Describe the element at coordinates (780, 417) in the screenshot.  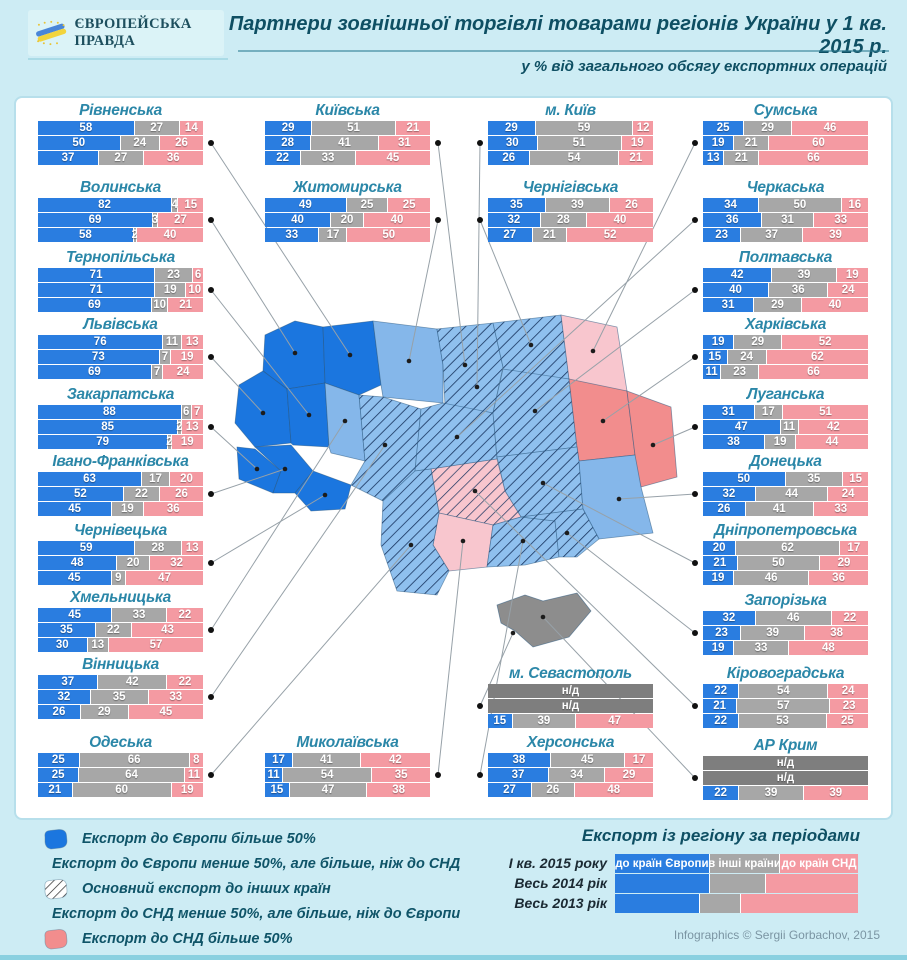
I see `region-chart-luhansk: Луганська 31 17 51 47 11 42 38 19 44` at that location.